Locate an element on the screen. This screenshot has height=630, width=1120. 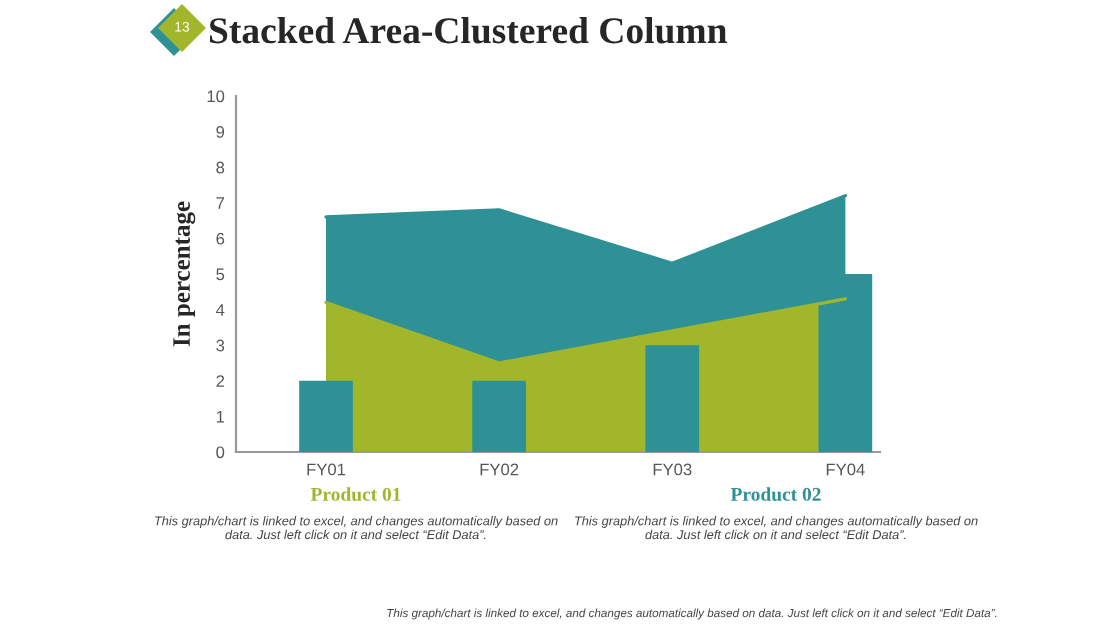
y-axis-title: In percentage is located at coordinates (184, 274).